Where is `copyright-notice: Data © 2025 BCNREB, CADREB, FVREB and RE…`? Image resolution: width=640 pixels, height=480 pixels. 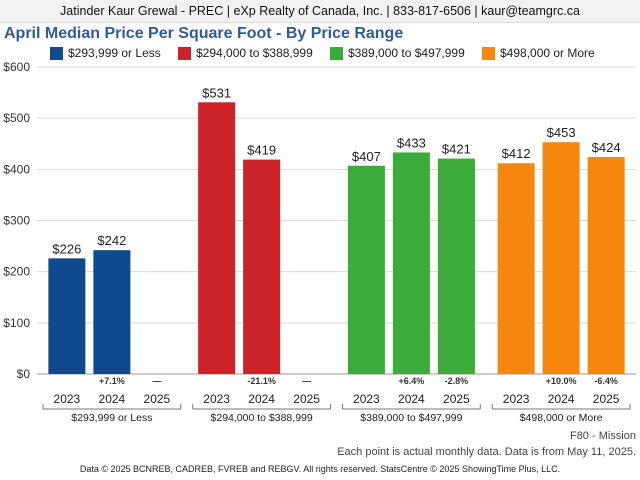
copyright-notice: Data © 2025 BCNREB, CADREB, FVREB and RE… is located at coordinates (320, 469).